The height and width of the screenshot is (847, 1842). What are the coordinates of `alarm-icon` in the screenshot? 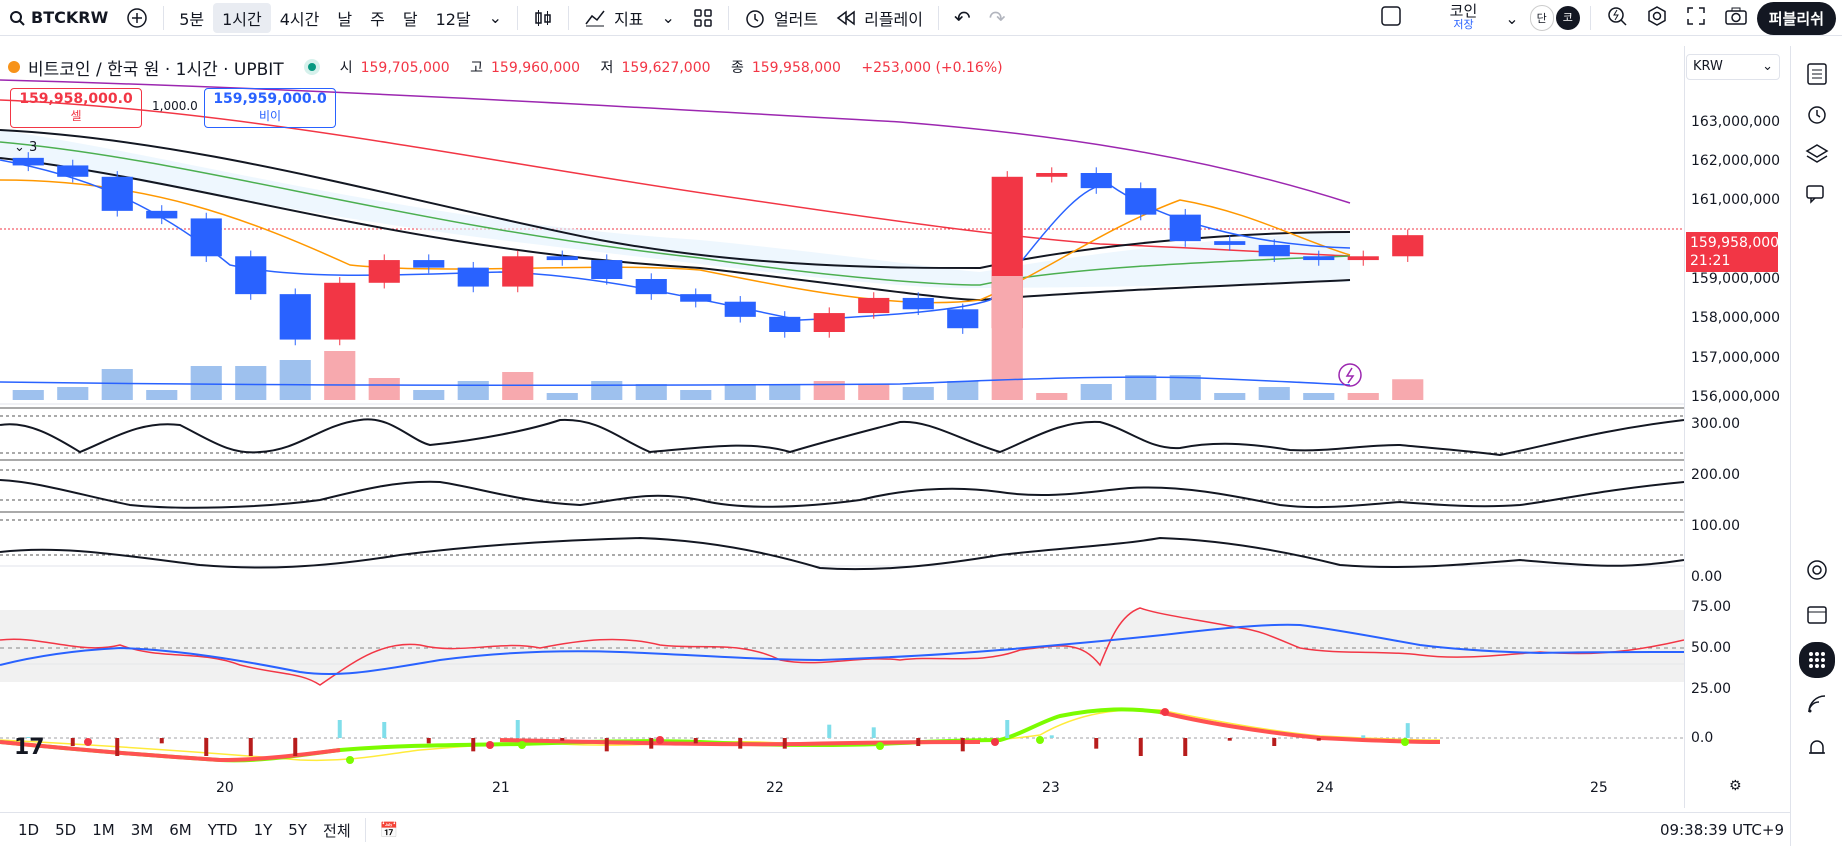 It's located at (1817, 114).